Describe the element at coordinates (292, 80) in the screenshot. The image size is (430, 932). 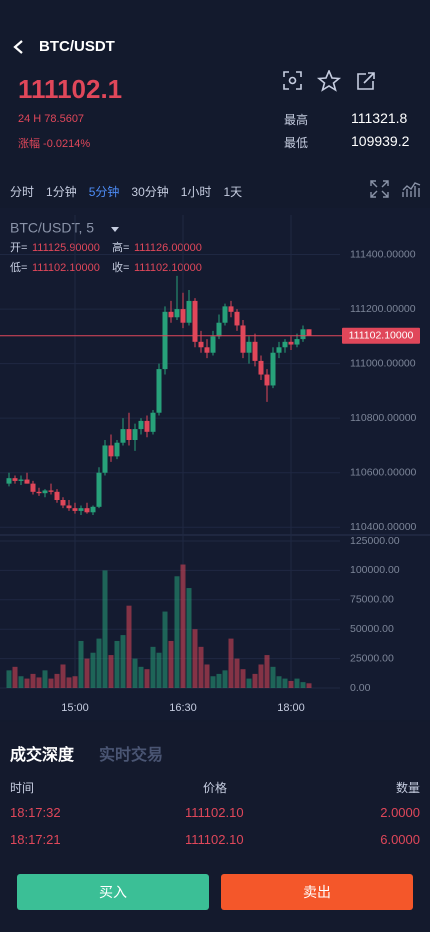
I see `scan-icon` at that location.